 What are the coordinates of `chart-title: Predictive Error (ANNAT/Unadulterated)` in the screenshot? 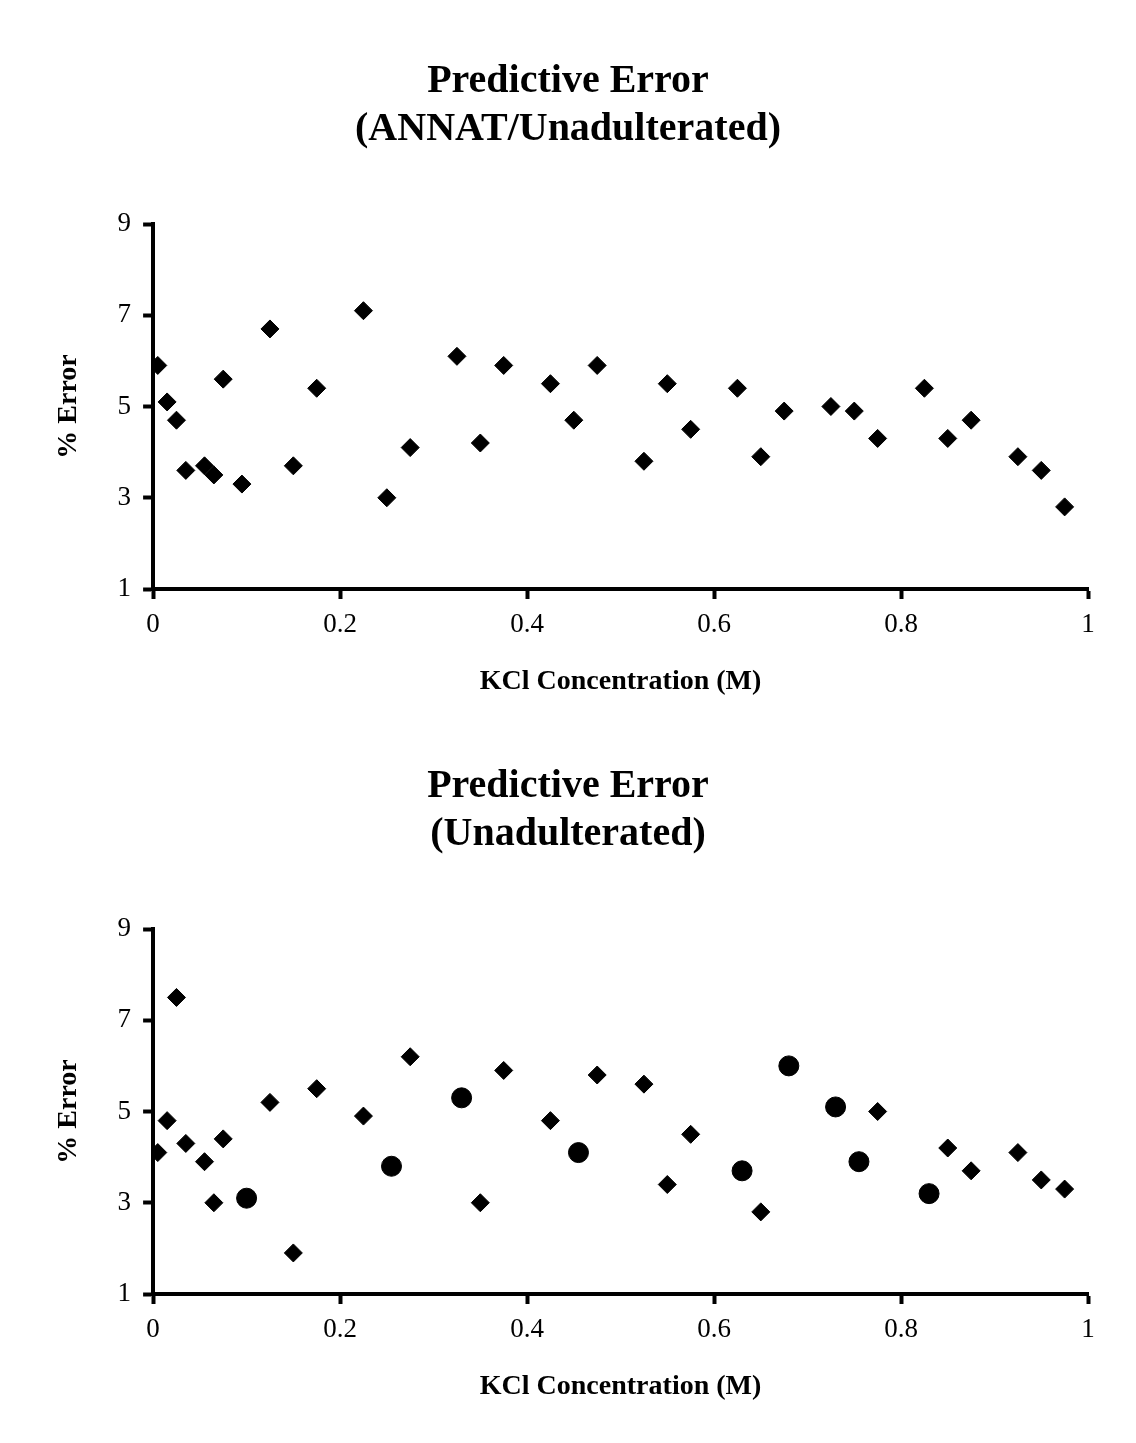 It's located at (568, 103).